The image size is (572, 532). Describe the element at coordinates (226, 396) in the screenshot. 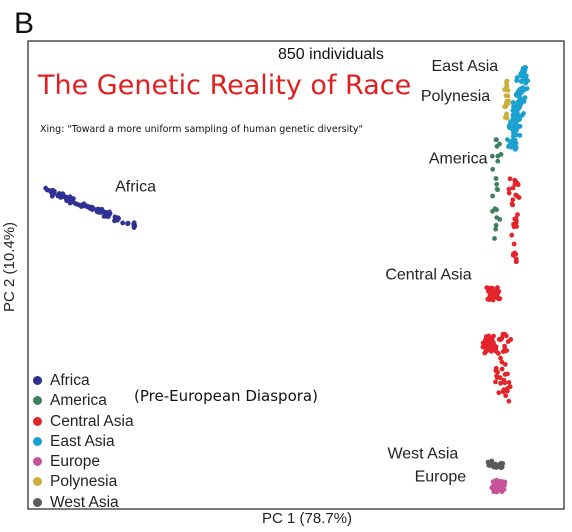

I see `legend-note: (Pre-European Diaspora)` at that location.